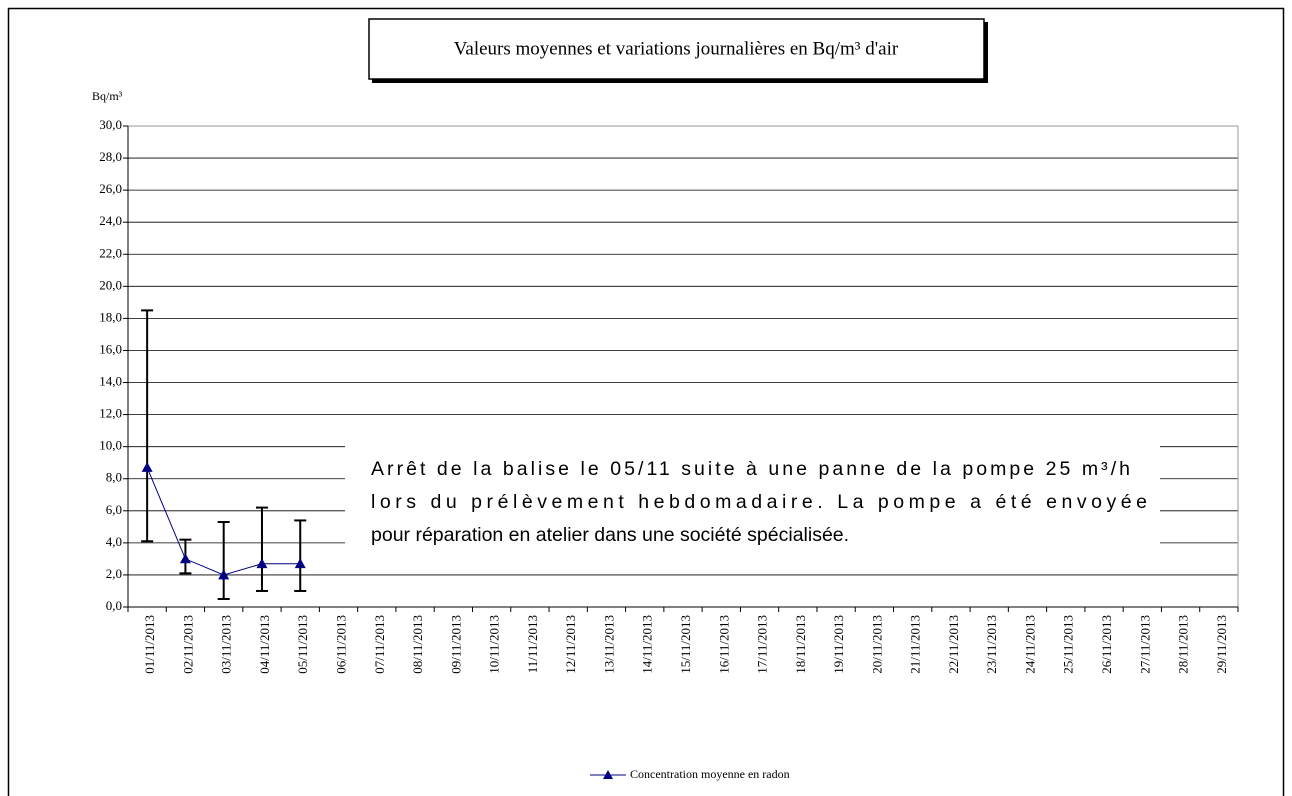  I want to click on x-tick-label: 26/11/2013, so click(1106, 644).